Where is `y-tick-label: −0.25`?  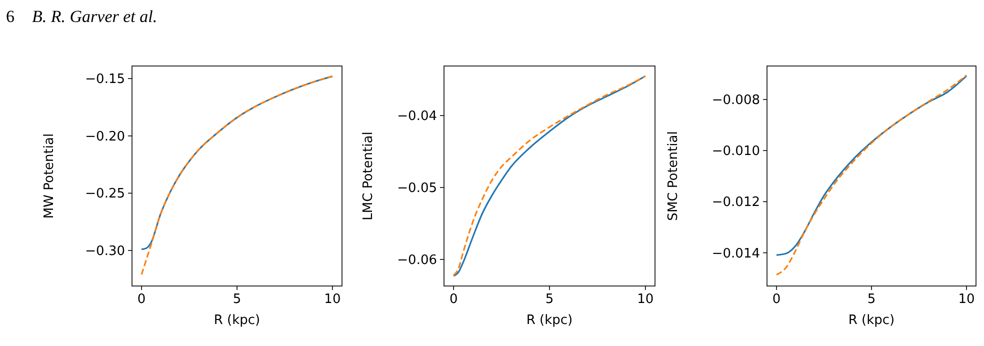 y-tick-label: −0.25 is located at coordinates (105, 194).